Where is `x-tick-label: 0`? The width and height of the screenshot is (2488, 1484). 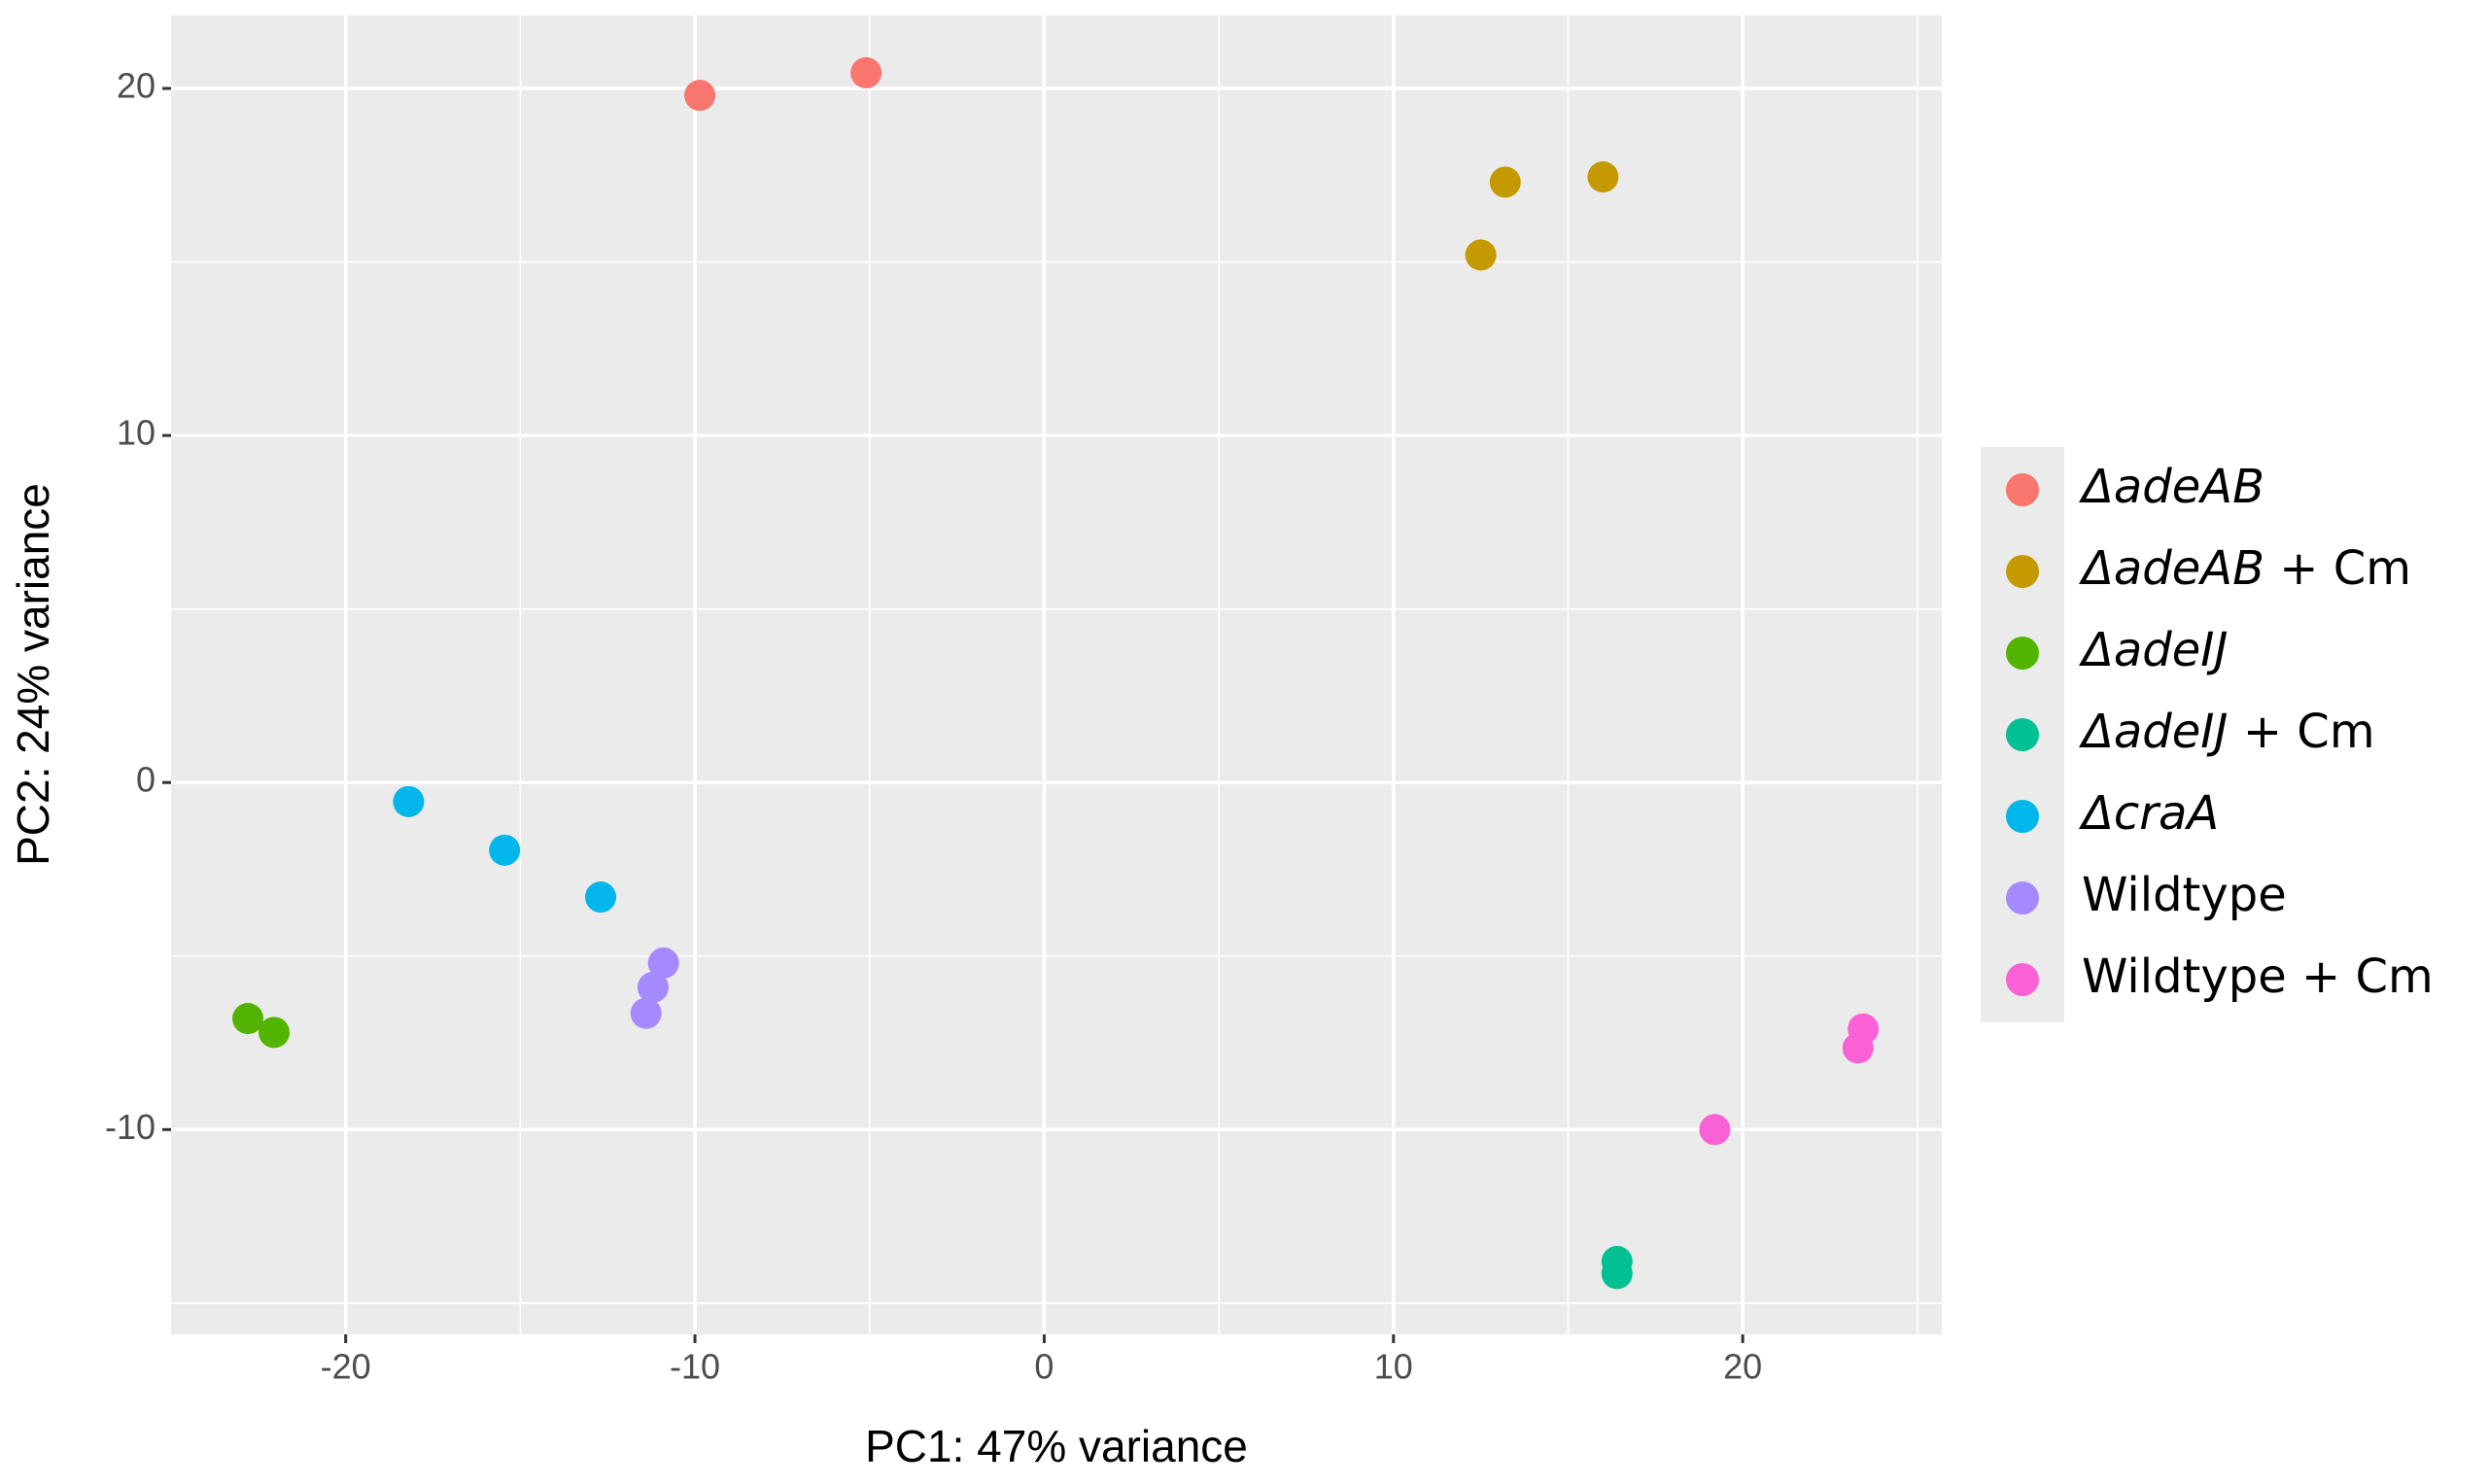
x-tick-label: 0 is located at coordinates (1044, 1367).